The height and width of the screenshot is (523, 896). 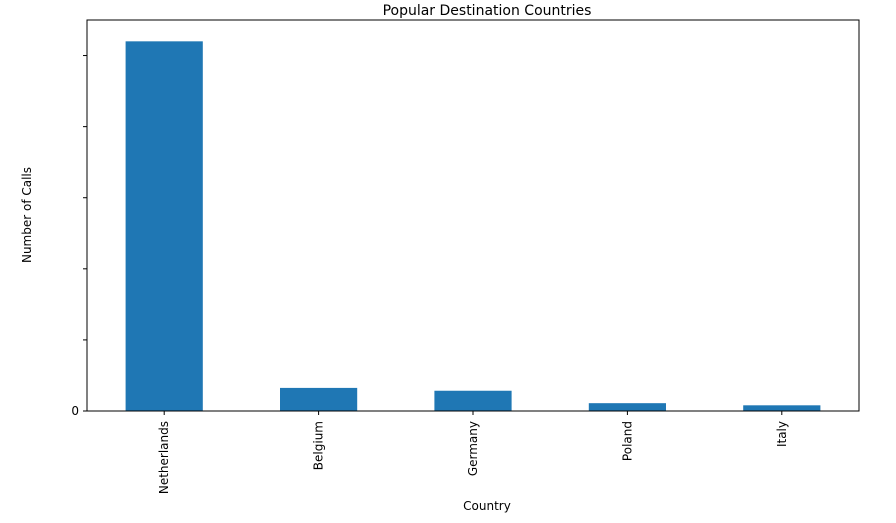 I want to click on bar-italy, so click(x=782, y=408).